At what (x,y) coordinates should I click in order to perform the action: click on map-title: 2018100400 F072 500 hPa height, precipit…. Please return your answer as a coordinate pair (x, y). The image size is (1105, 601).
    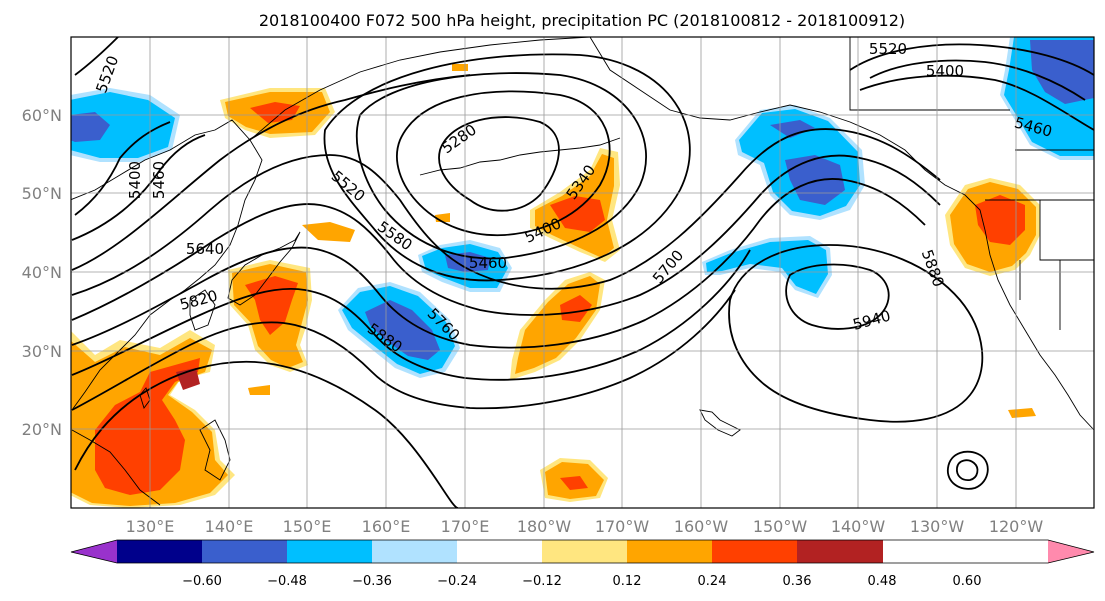
    Looking at the image, I should click on (582, 20).